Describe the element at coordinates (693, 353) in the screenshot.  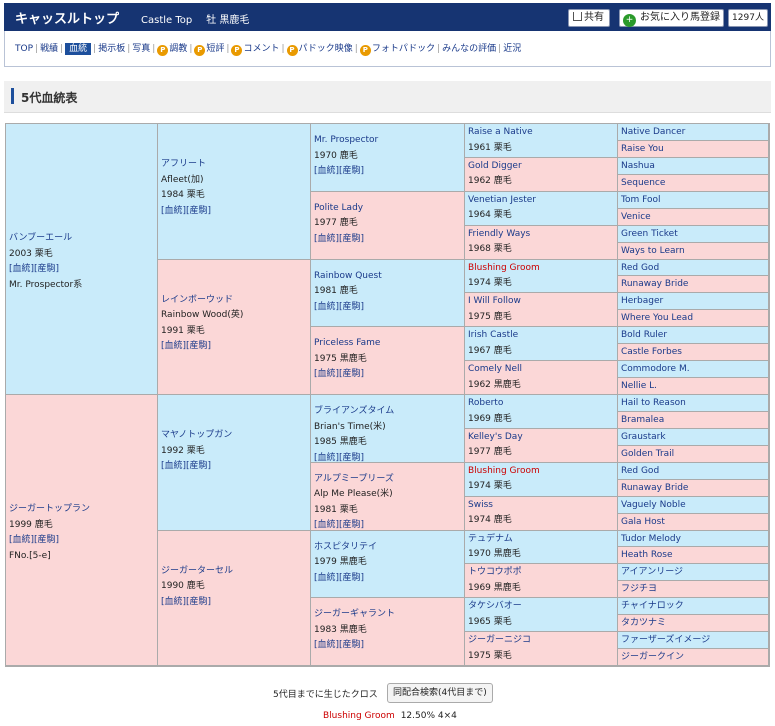
I see `pedigree-cell-g6: Castle Forbes` at that location.